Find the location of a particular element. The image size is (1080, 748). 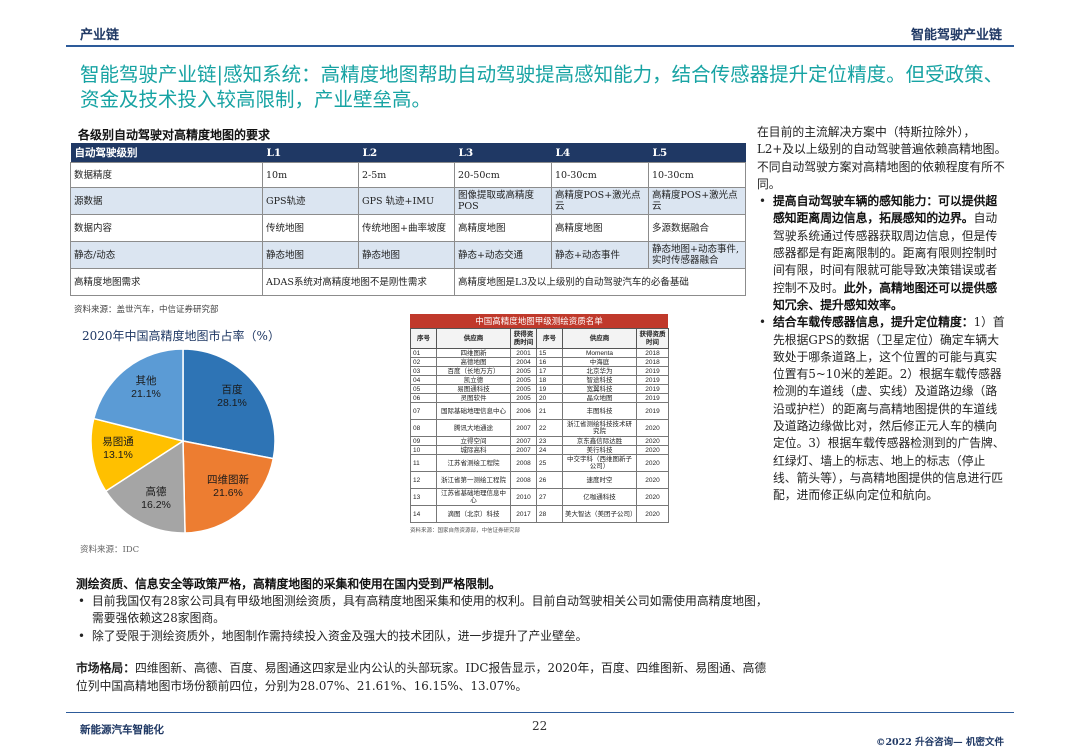

table-cell: 26 is located at coordinates (549, 480).